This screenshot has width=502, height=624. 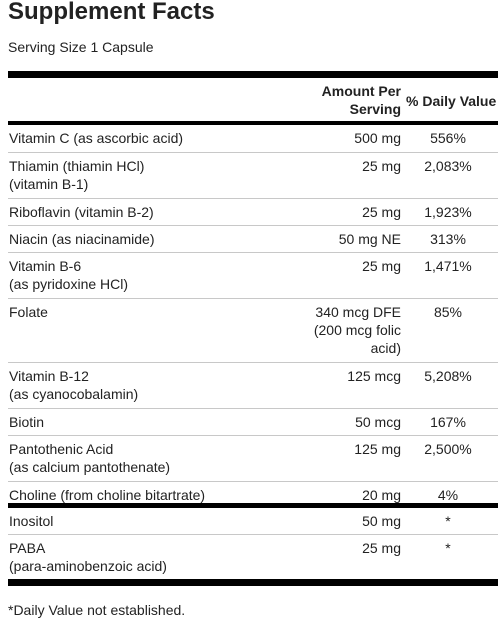 I want to click on section-divider, so click(x=253, y=505).